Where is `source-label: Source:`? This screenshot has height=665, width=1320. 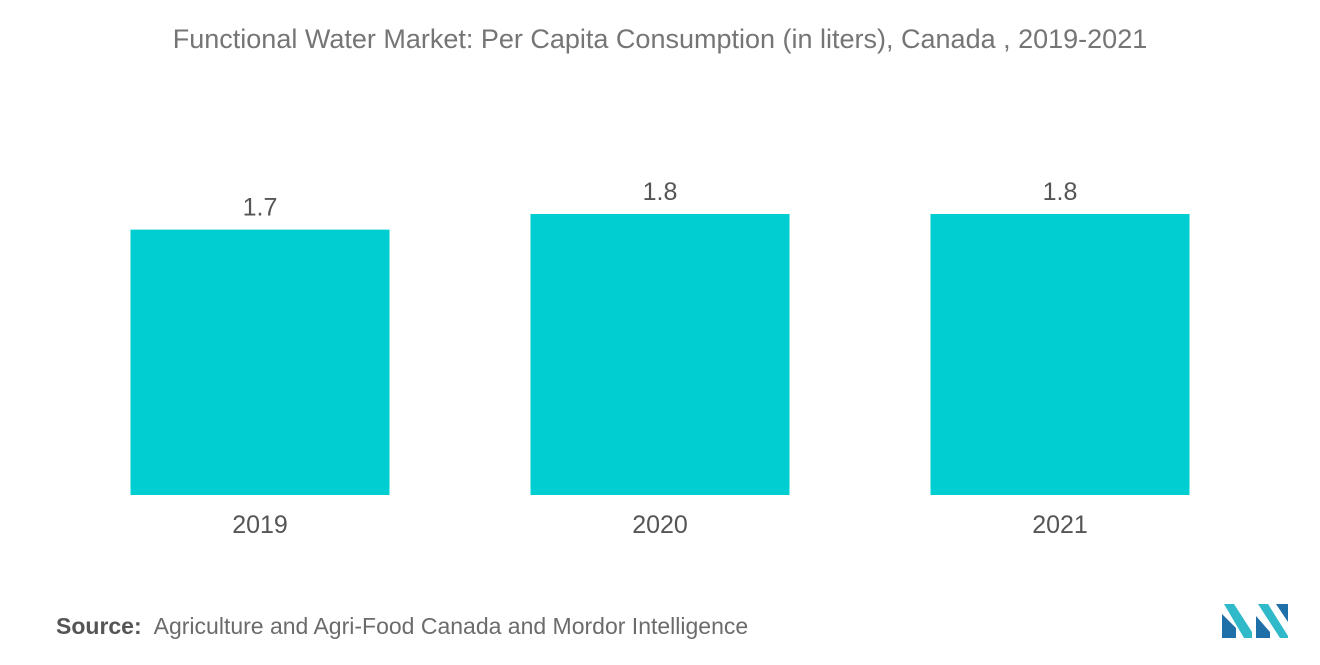
source-label: Source: is located at coordinates (99, 626).